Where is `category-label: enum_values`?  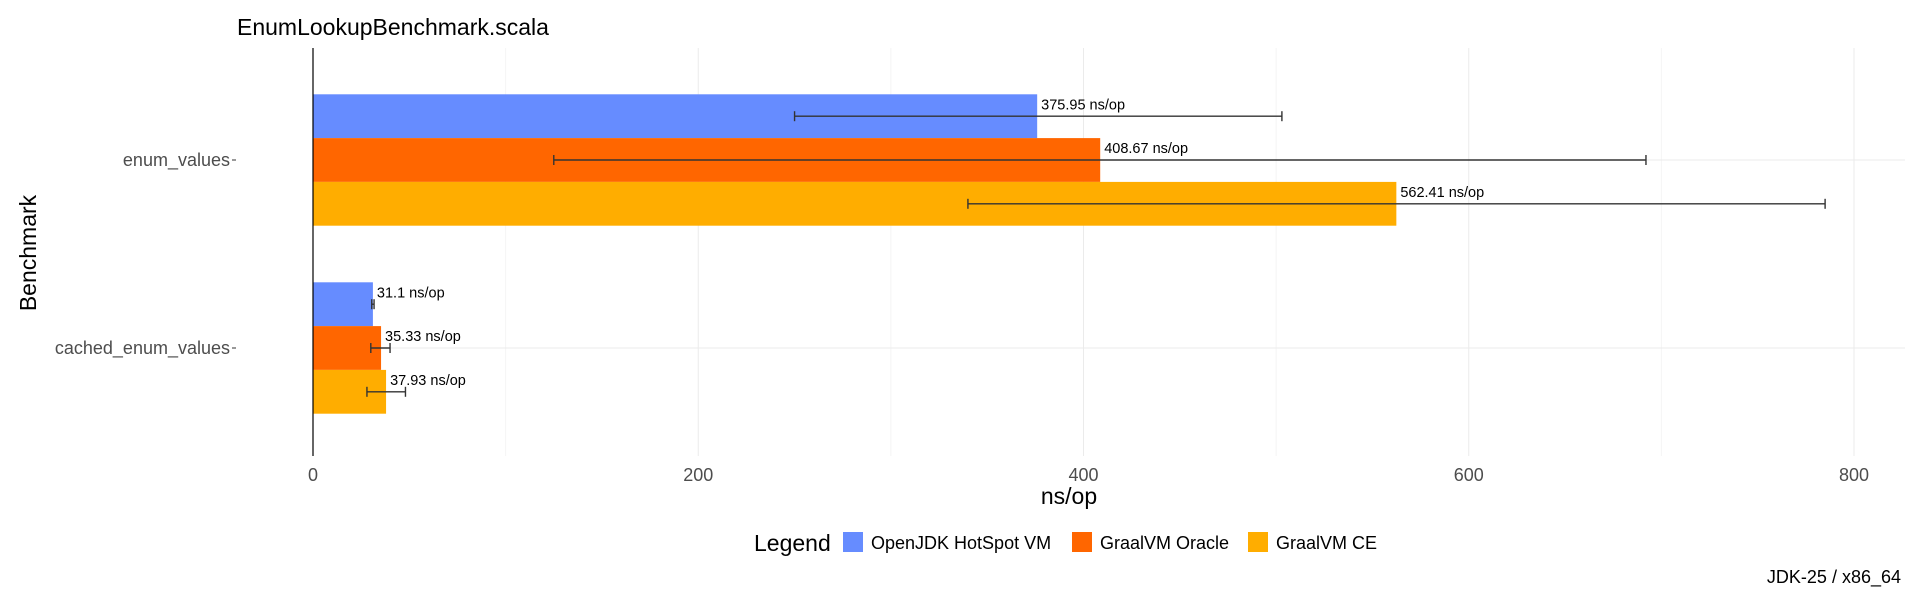 category-label: enum_values is located at coordinates (176, 160).